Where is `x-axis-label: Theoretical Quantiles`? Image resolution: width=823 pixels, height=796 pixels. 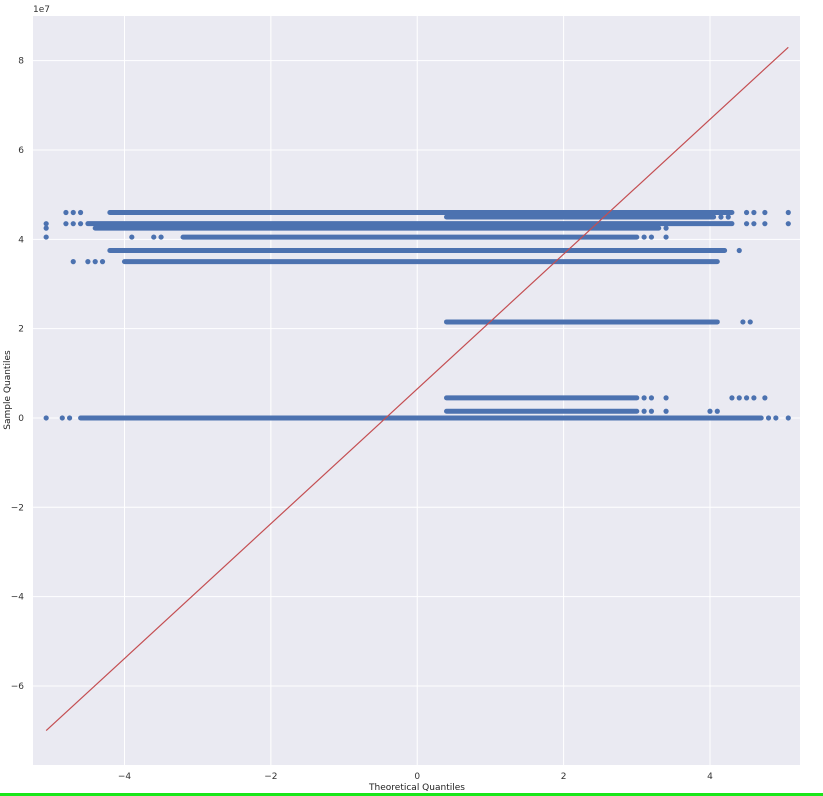
x-axis-label: Theoretical Quantiles is located at coordinates (416, 788).